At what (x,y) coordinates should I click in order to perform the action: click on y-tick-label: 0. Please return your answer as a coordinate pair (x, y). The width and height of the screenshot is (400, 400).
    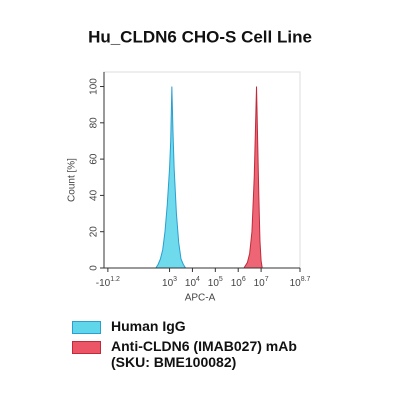
    Looking at the image, I should click on (94, 268).